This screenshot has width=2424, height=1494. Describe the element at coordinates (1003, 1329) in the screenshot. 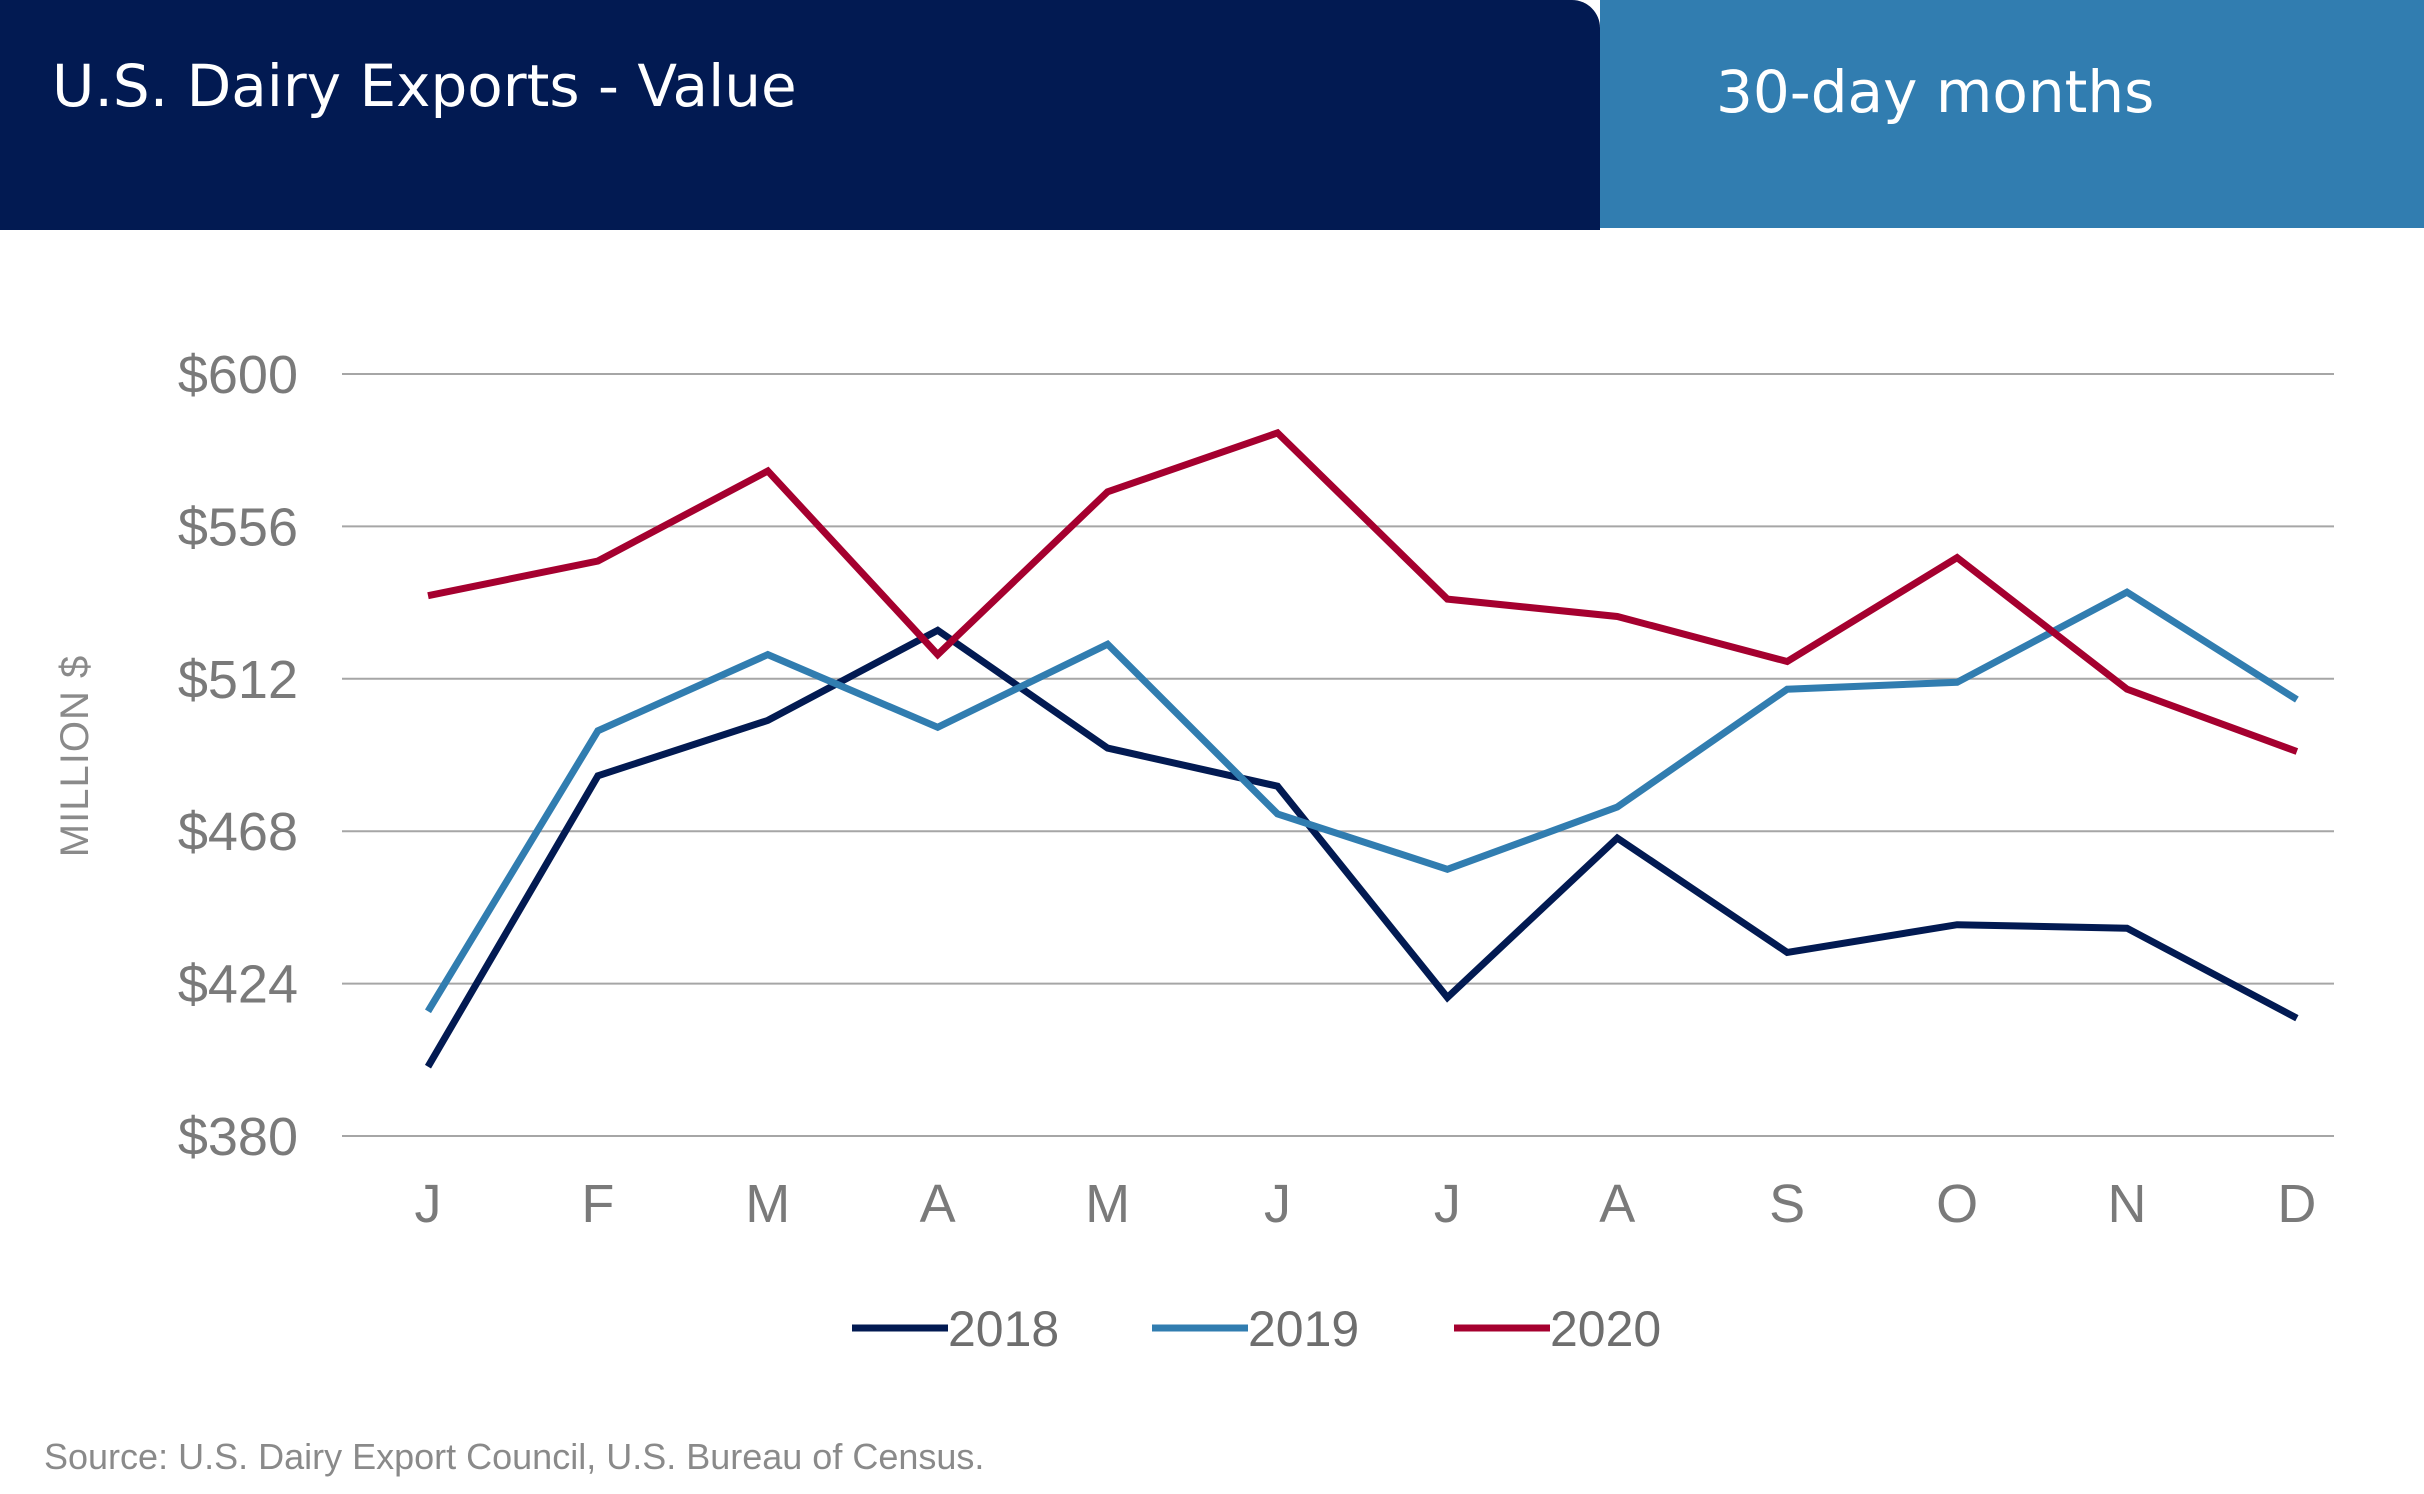

I see `legend-label-2018: 2018` at that location.